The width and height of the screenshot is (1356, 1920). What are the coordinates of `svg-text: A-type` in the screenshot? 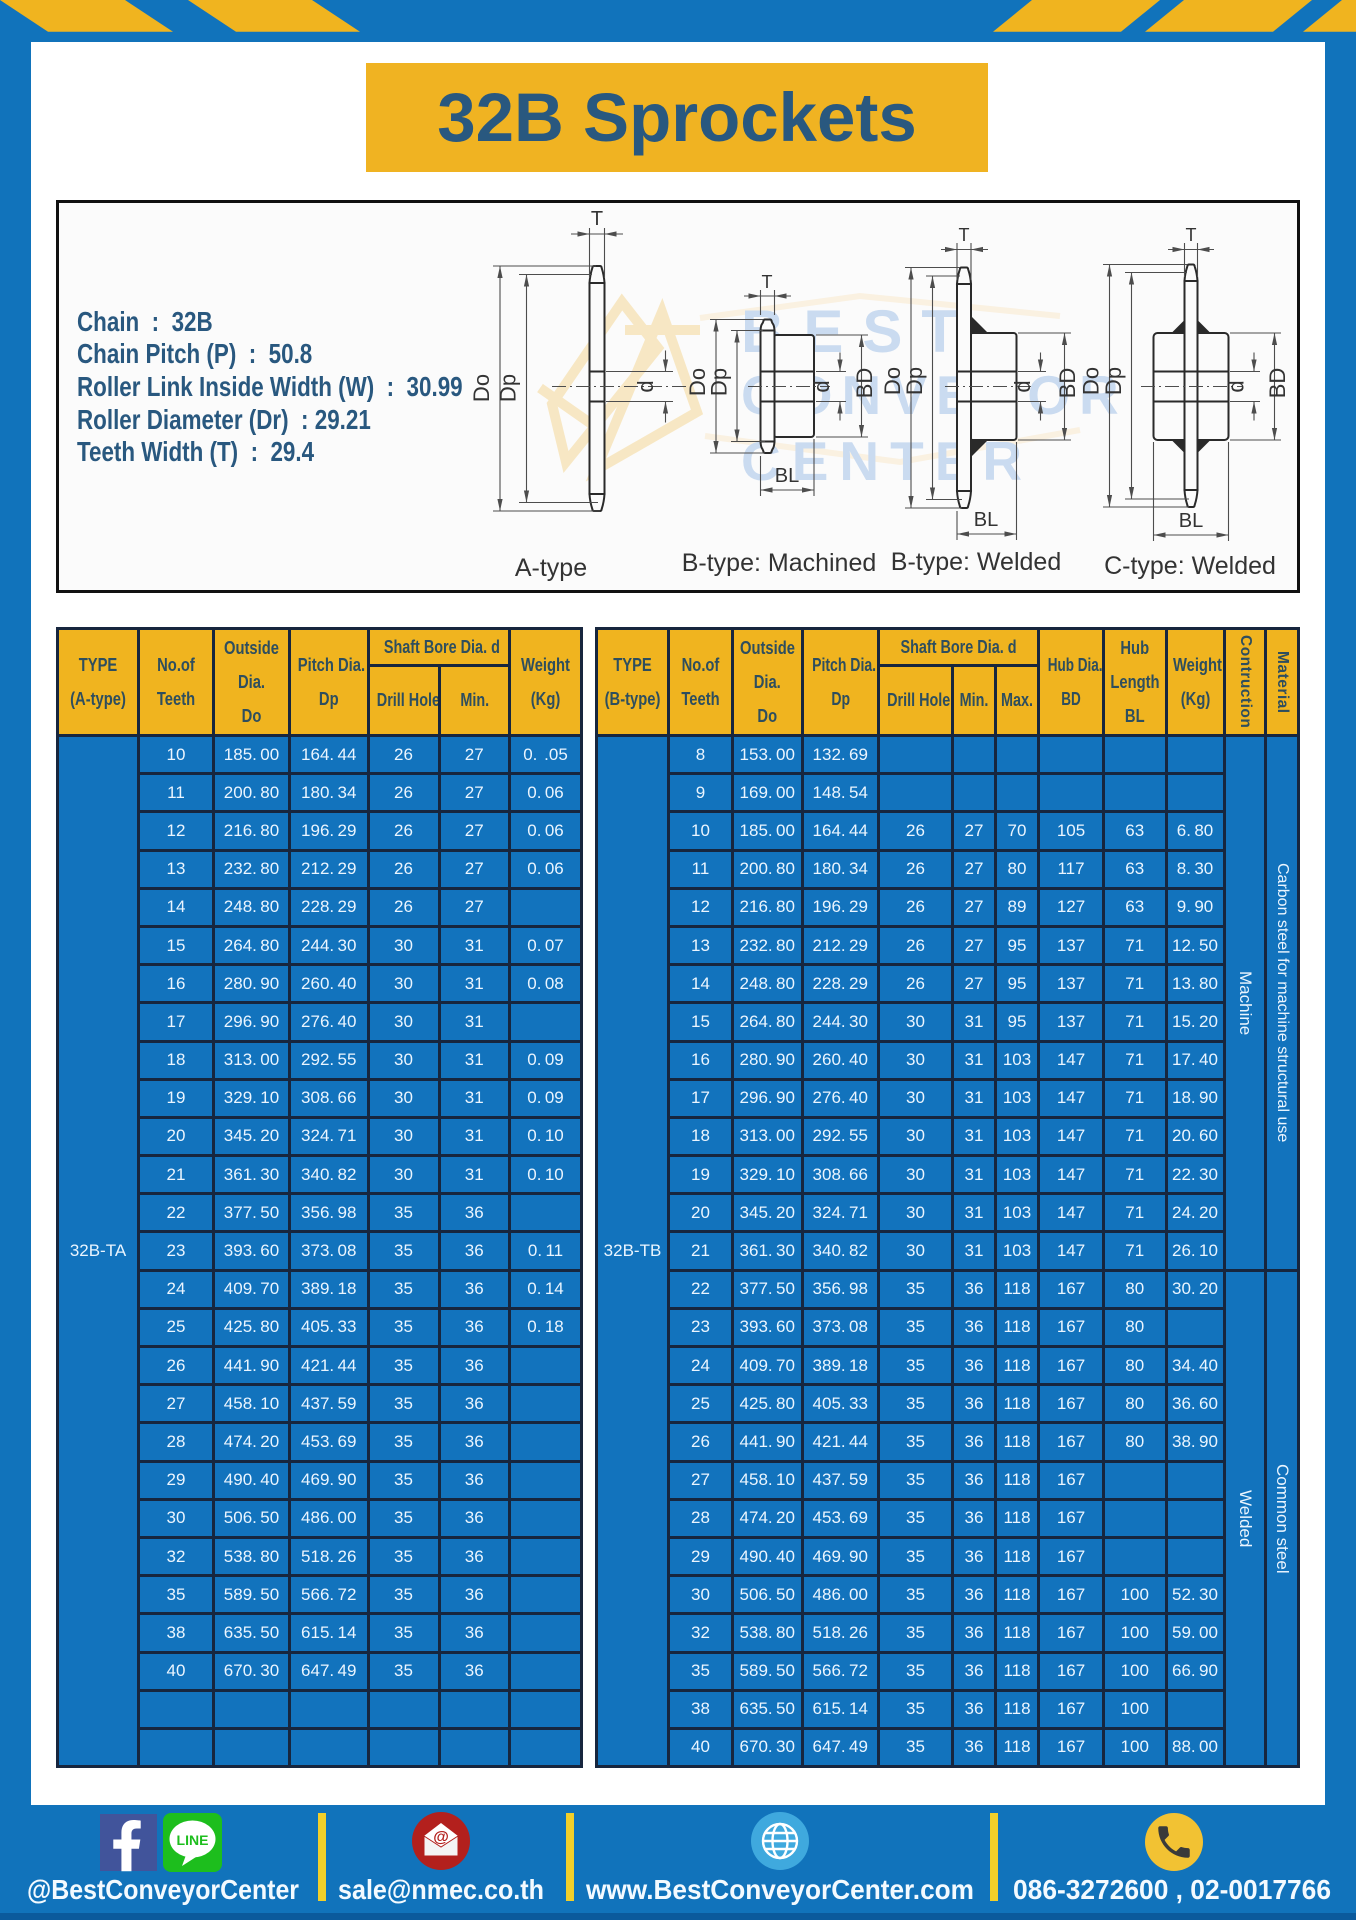 It's located at (551, 568).